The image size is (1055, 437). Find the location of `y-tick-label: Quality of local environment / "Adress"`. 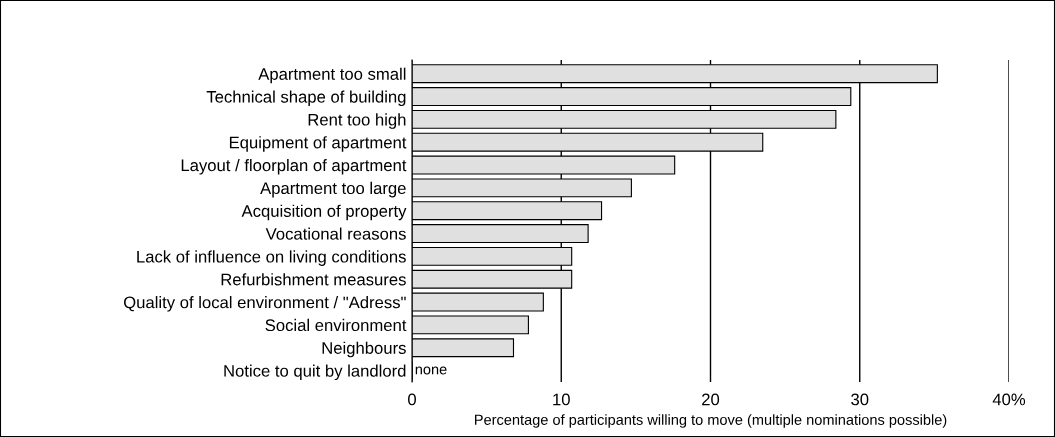

y-tick-label: Quality of local environment / "Adress" is located at coordinates (265, 304).